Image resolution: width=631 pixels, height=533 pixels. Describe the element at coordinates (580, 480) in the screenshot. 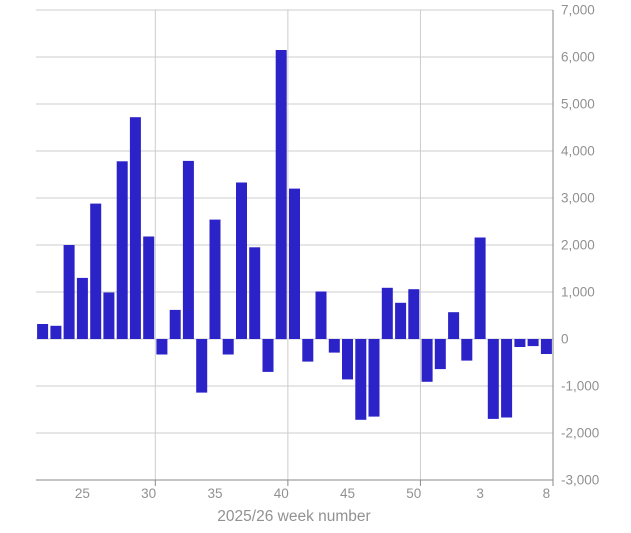

I see `y-axis-tick-label: -3,000` at that location.